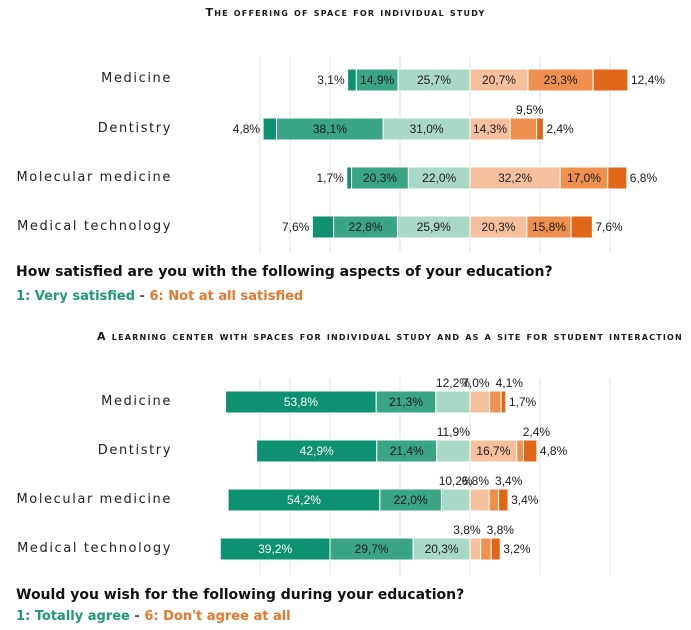 This screenshot has width=691, height=630. I want to click on chart2-value-label-molecular-medicine-level-1: 54,2%, so click(304, 500).